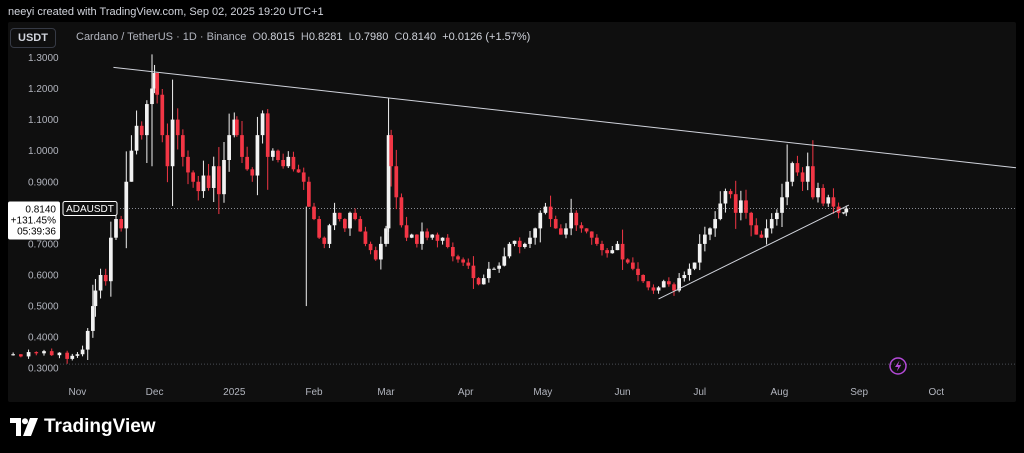 Image resolution: width=1024 pixels, height=453 pixels. Describe the element at coordinates (34, 220) in the screenshot. I see `price-label-box` at that location.